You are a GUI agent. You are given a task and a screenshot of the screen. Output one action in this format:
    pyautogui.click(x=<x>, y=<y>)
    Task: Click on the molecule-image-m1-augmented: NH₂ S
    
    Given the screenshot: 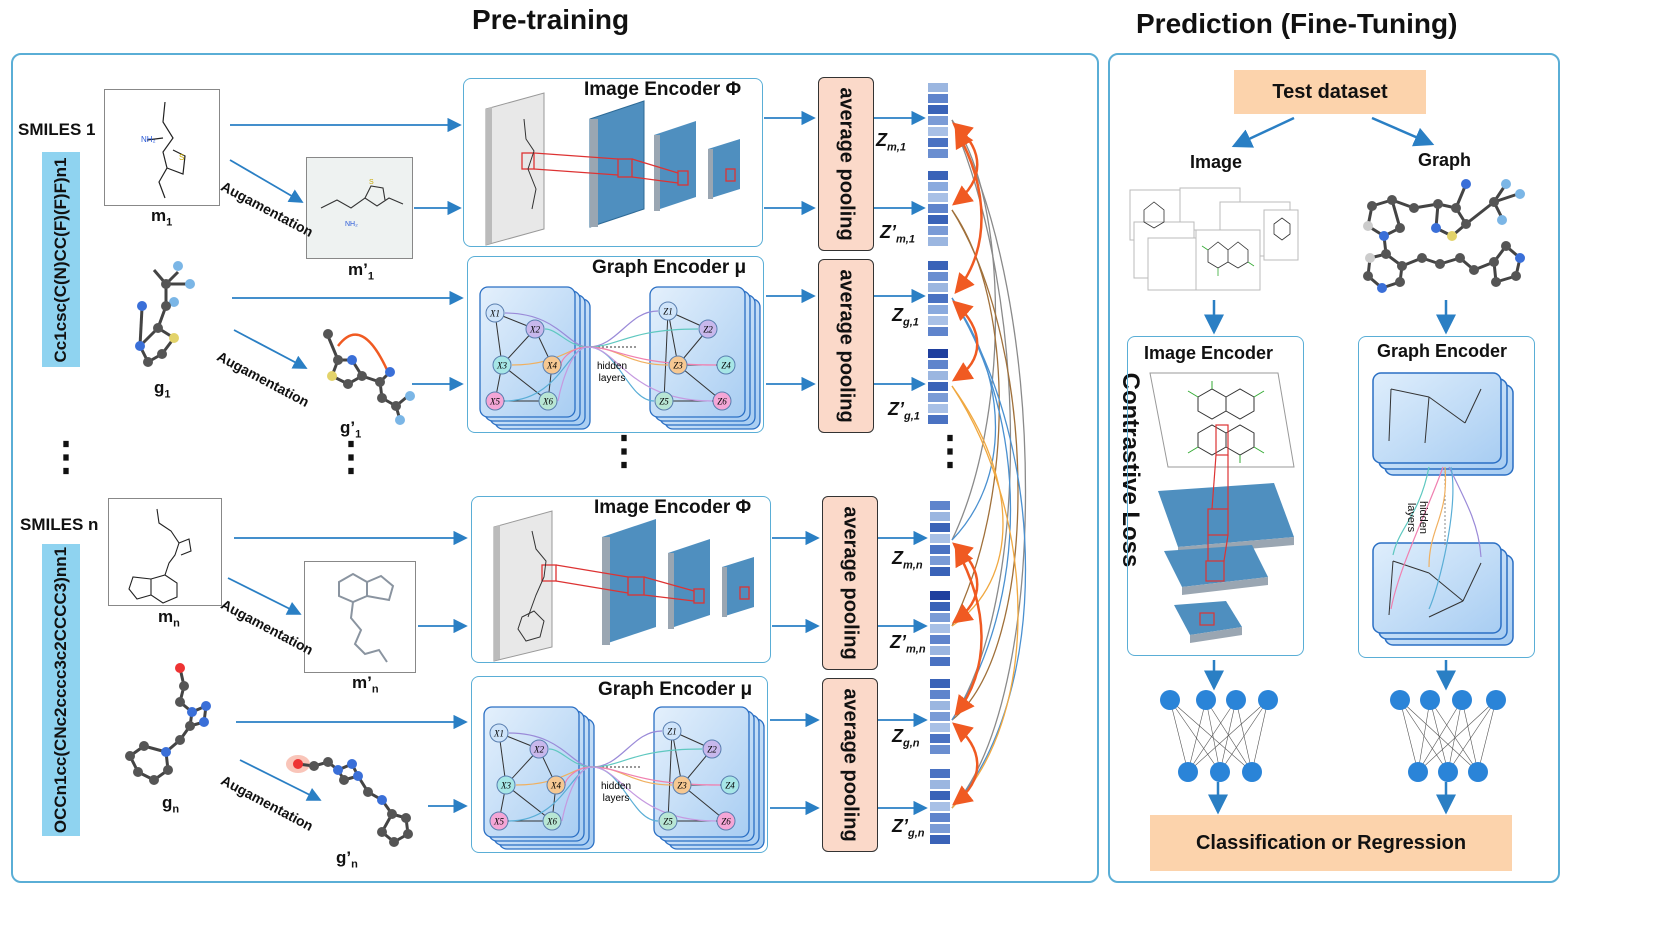 What is the action you would take?
    pyautogui.click(x=359, y=208)
    